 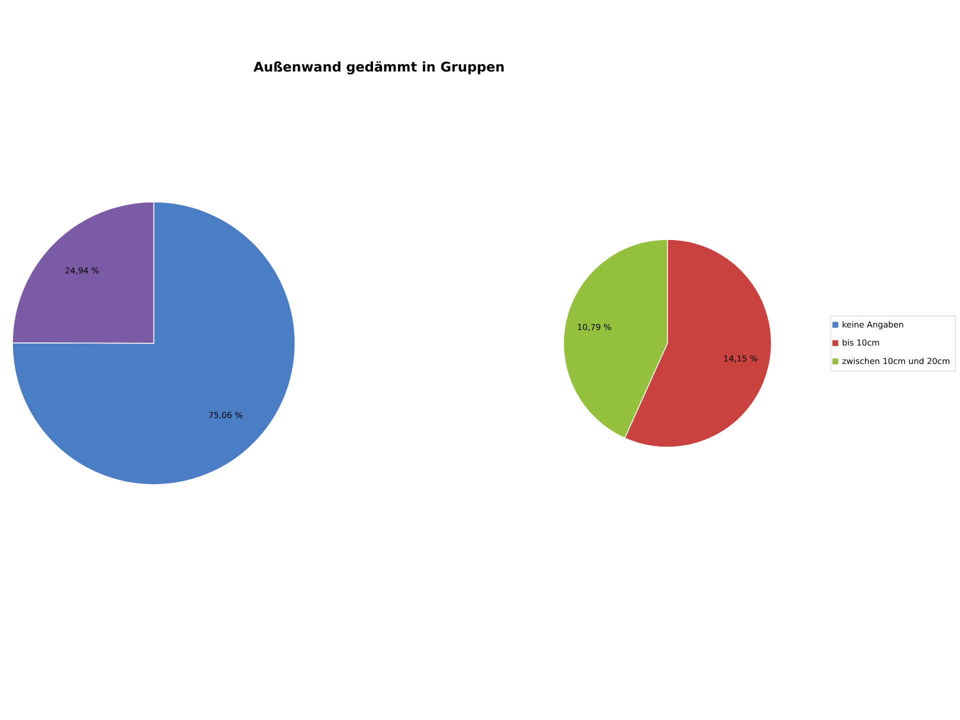 What do you see at coordinates (82, 271) in the screenshot?
I see `data-label: 24,94 %` at bounding box center [82, 271].